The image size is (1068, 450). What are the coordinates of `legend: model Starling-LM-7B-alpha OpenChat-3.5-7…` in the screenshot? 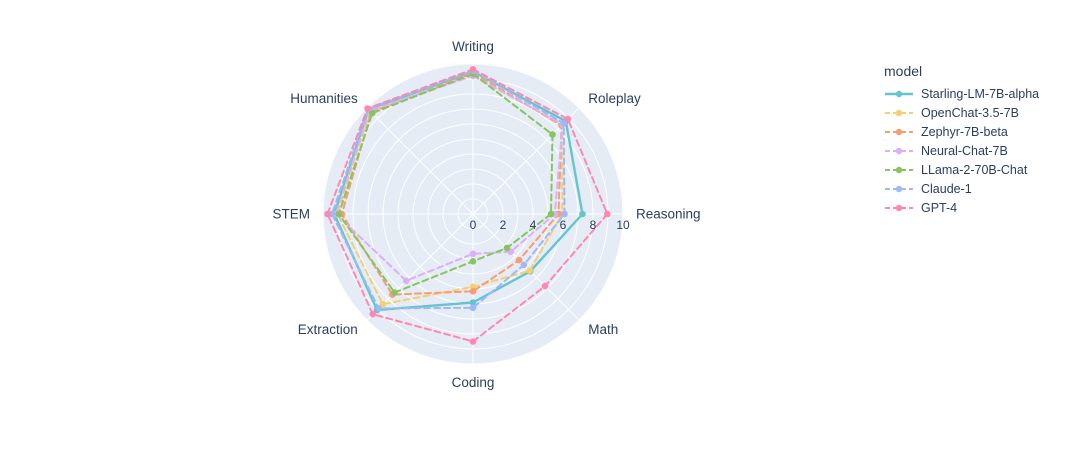 It's located at (961, 140).